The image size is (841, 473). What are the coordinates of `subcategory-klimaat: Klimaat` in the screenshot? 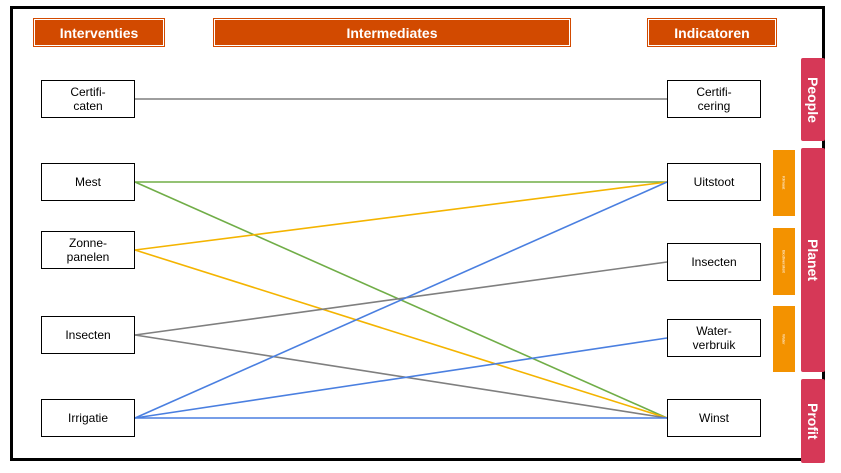 It's located at (784, 183).